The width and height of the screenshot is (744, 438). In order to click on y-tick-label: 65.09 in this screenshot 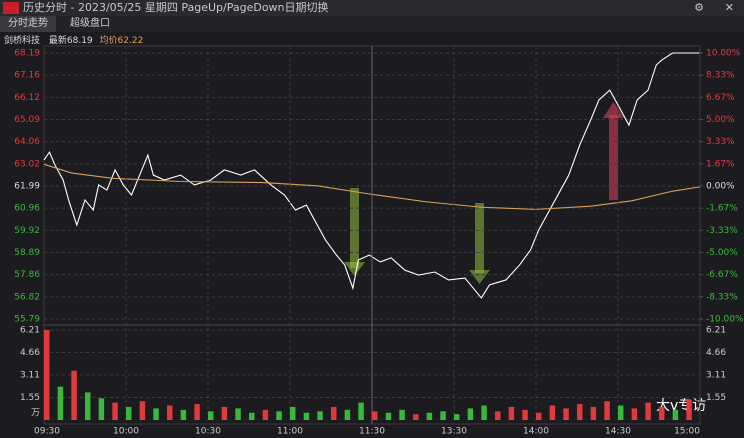, I will do `click(27, 120)`.